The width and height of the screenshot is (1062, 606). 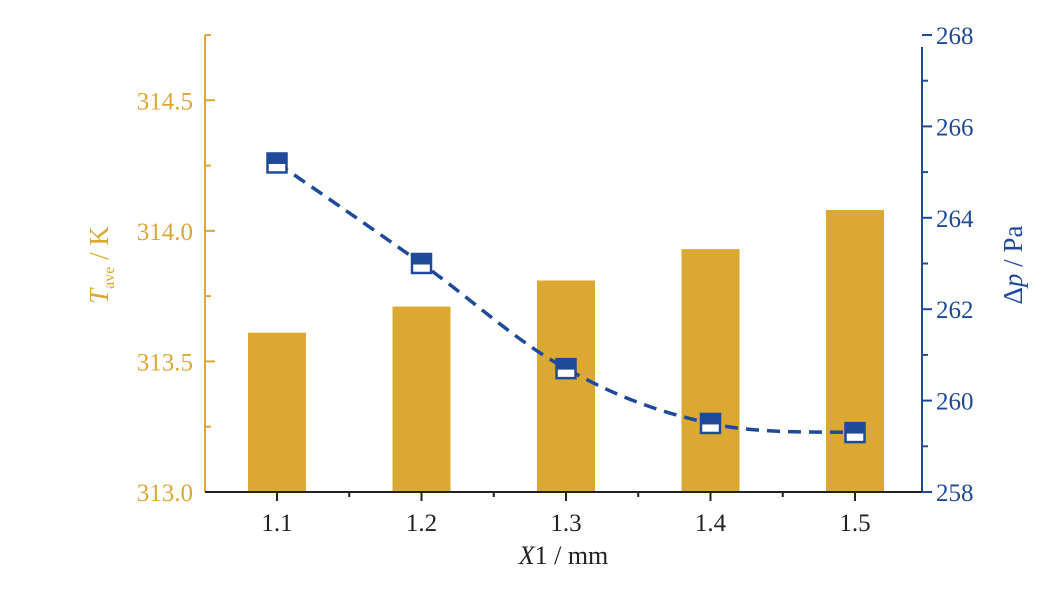 I want to click on bar-1.4, so click(x=710, y=370).